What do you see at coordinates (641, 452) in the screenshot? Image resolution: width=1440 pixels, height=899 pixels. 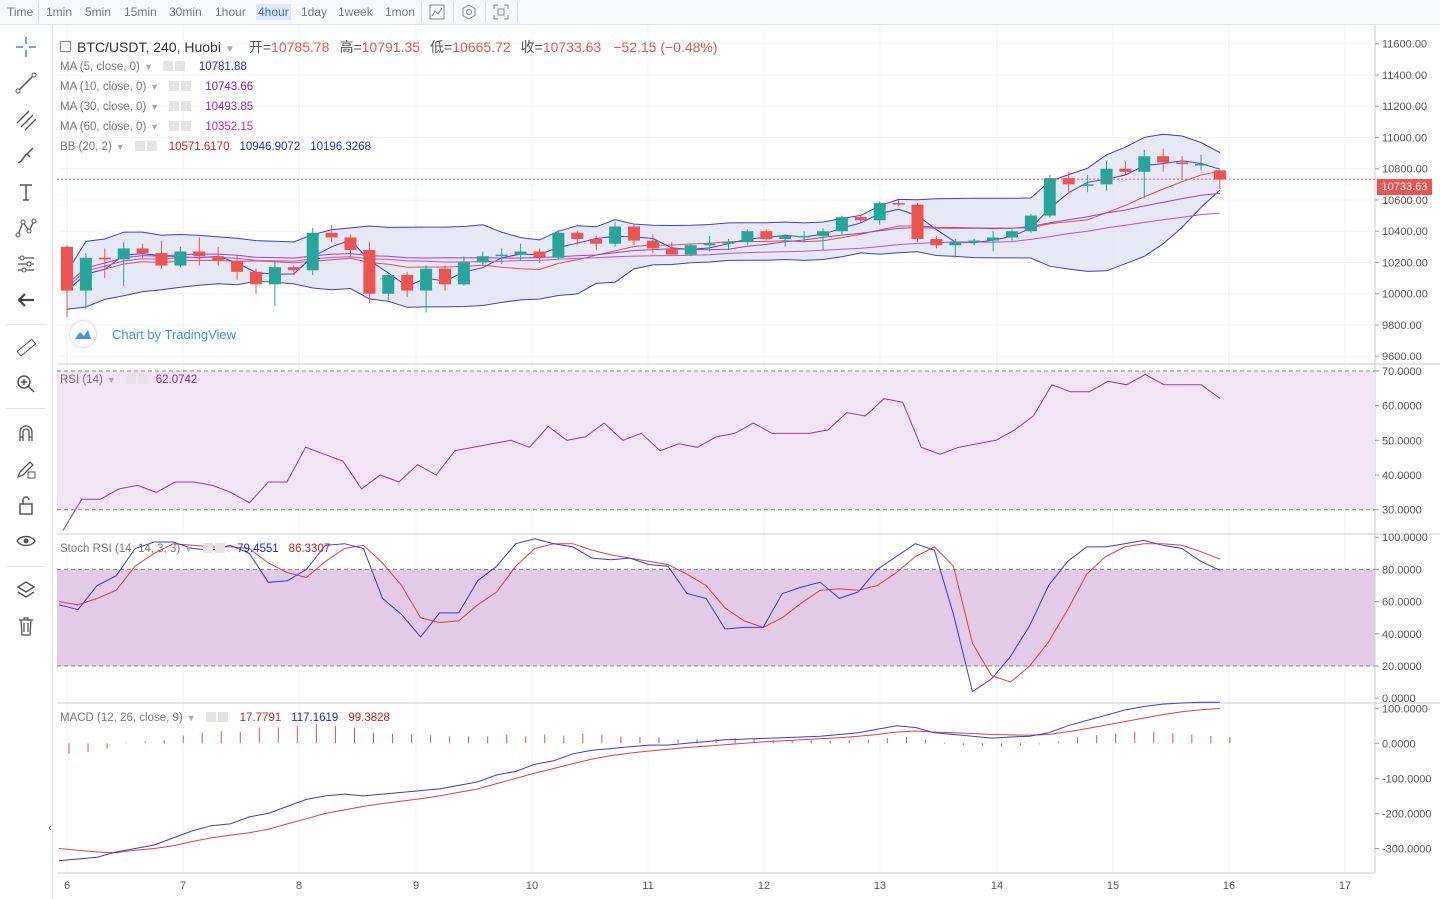 I see `rsi-line` at bounding box center [641, 452].